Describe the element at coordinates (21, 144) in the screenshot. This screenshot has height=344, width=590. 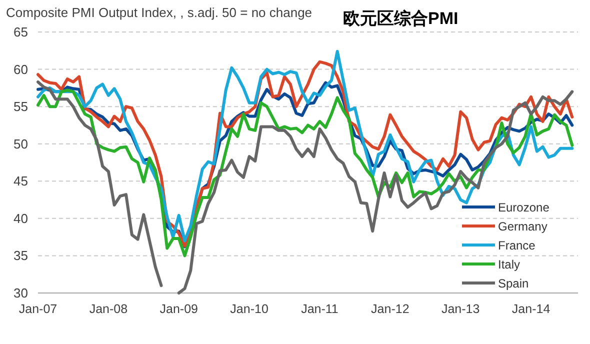
I see `y-tick-label: 50` at that location.